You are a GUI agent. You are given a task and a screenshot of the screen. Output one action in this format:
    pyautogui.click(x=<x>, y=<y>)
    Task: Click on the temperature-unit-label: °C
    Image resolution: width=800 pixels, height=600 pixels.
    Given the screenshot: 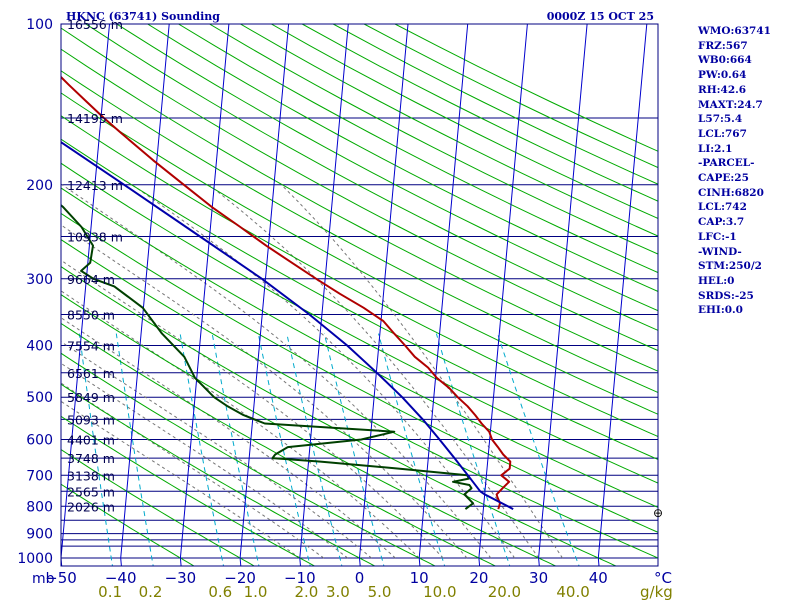 What is the action you would take?
    pyautogui.click(x=663, y=578)
    